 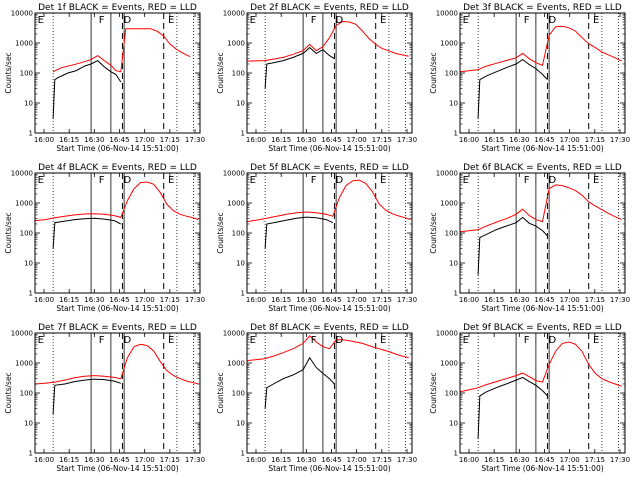 I want to click on panel-title: Det 6f BLACK = Events, RED = LLD, so click(x=542, y=168).